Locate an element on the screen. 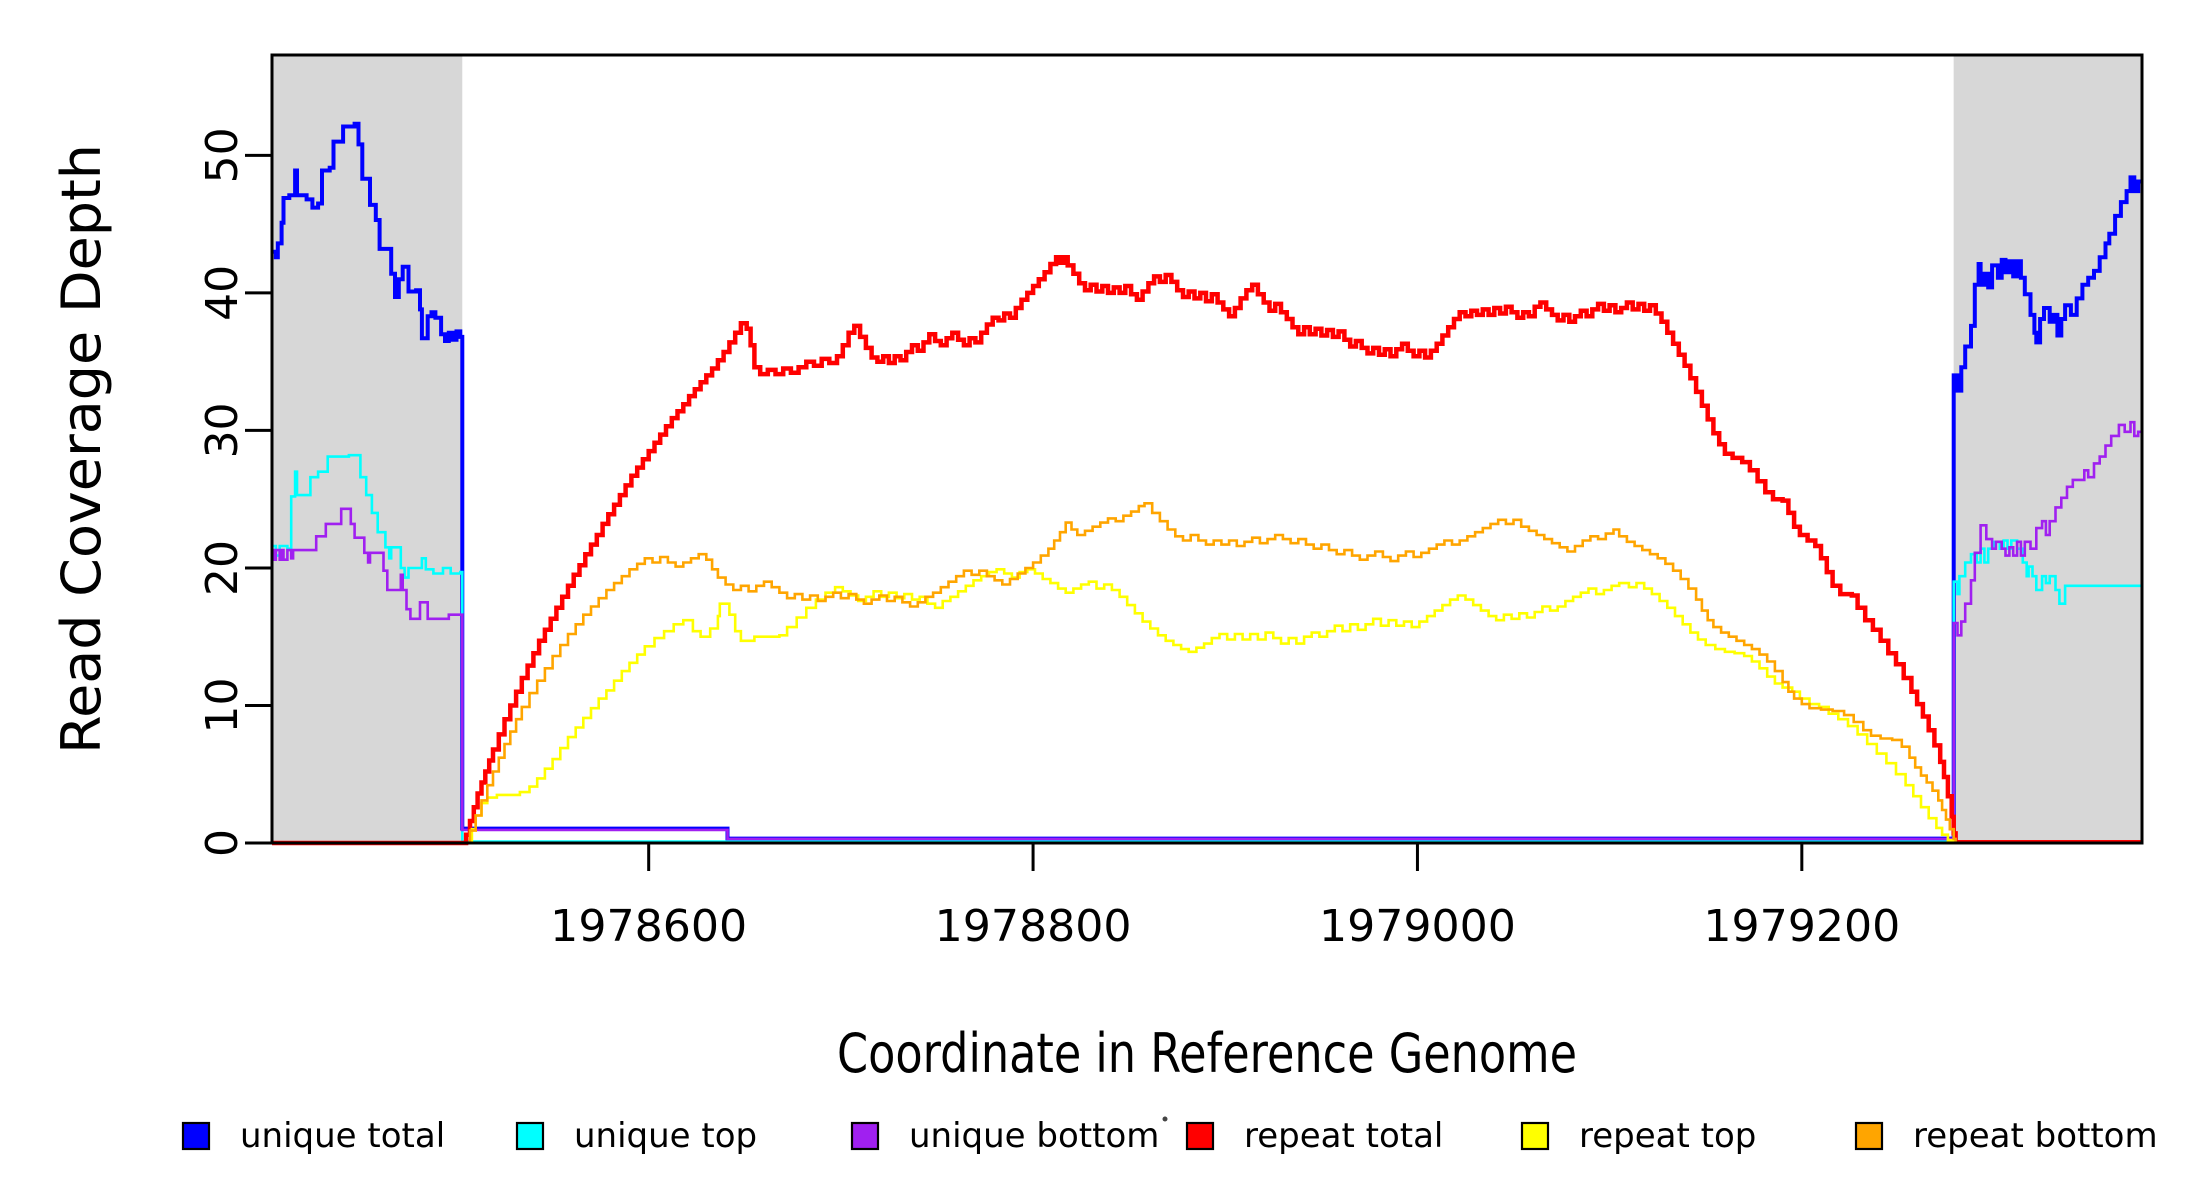 Image resolution: width=2200 pixels, height=1200 pixels. y-tick-label: 50 is located at coordinates (222, 155).